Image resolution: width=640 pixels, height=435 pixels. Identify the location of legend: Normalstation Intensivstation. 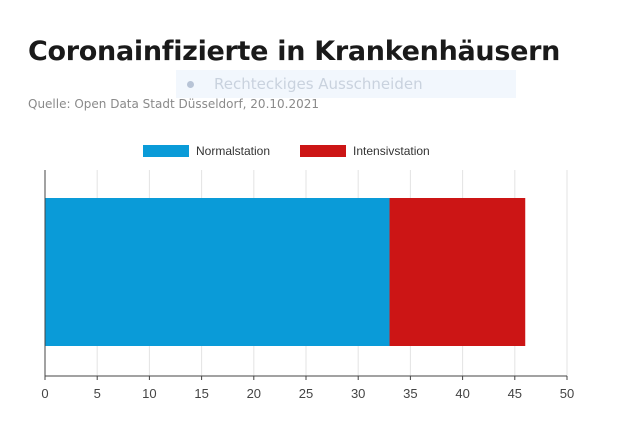
(286, 151).